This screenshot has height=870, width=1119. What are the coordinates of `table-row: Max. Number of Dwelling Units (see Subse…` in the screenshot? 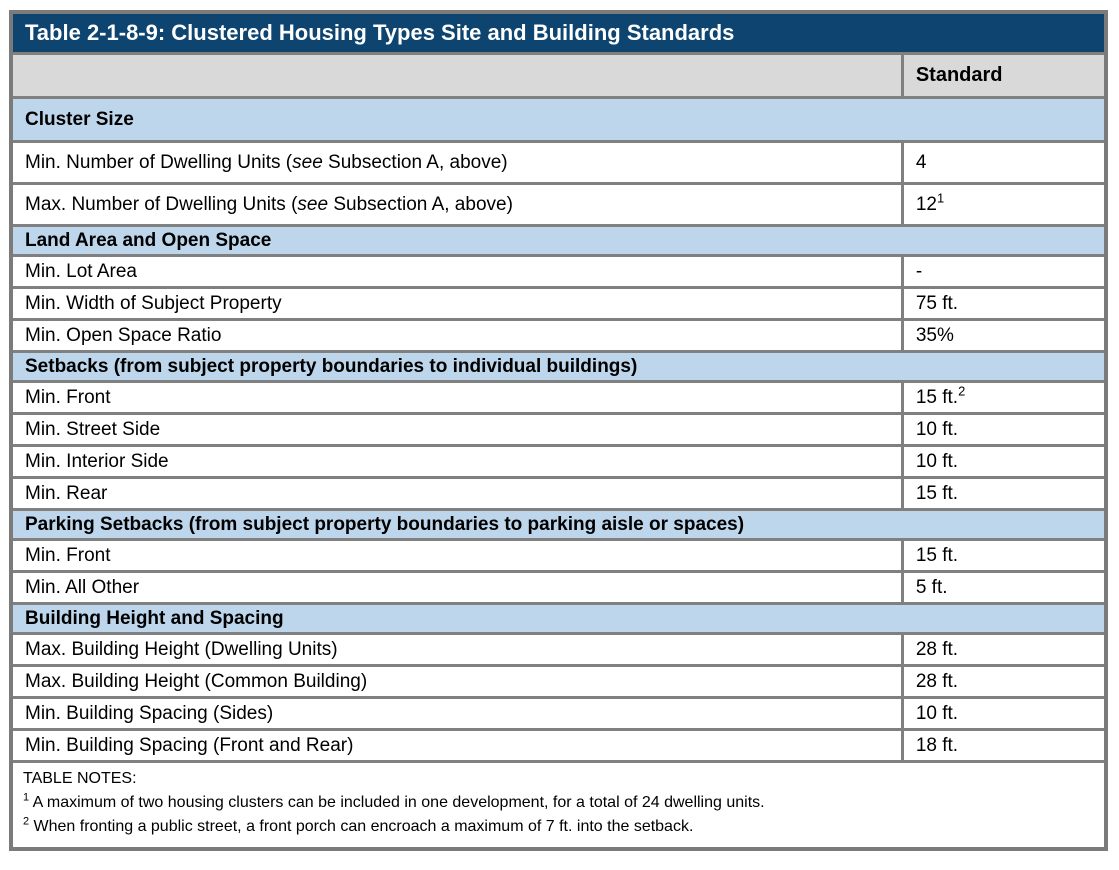 It's located at (558, 204).